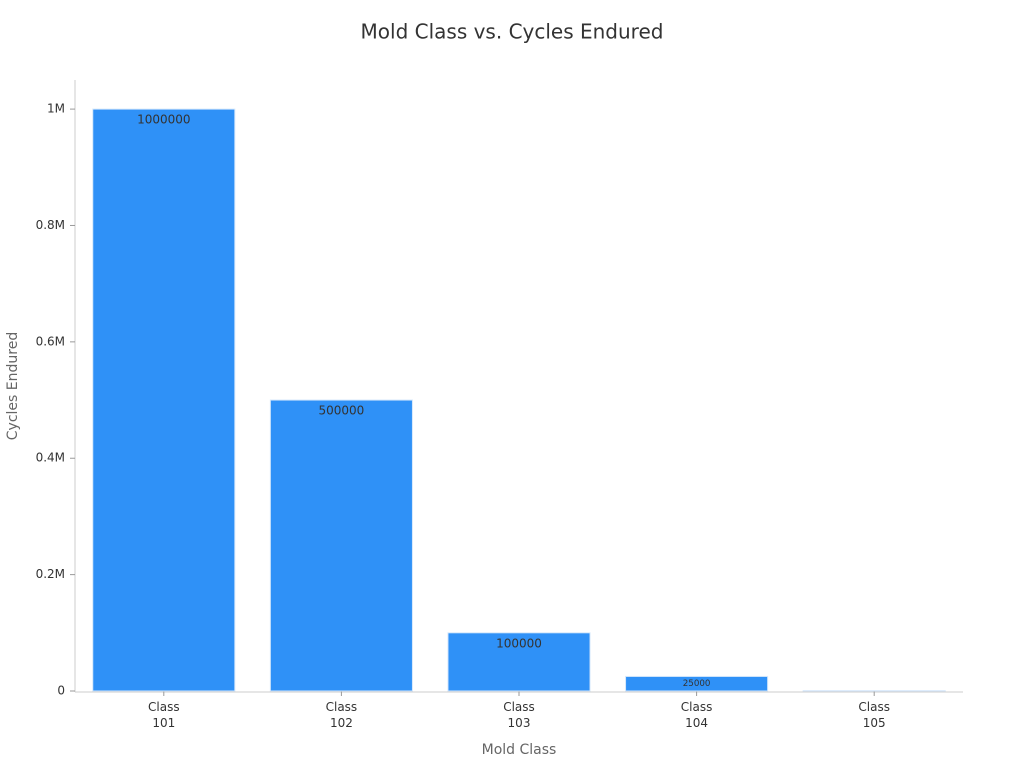 This screenshot has width=1024, height=768. What do you see at coordinates (13, 386) in the screenshot?
I see `y-axis-label: Cycles Endured` at bounding box center [13, 386].